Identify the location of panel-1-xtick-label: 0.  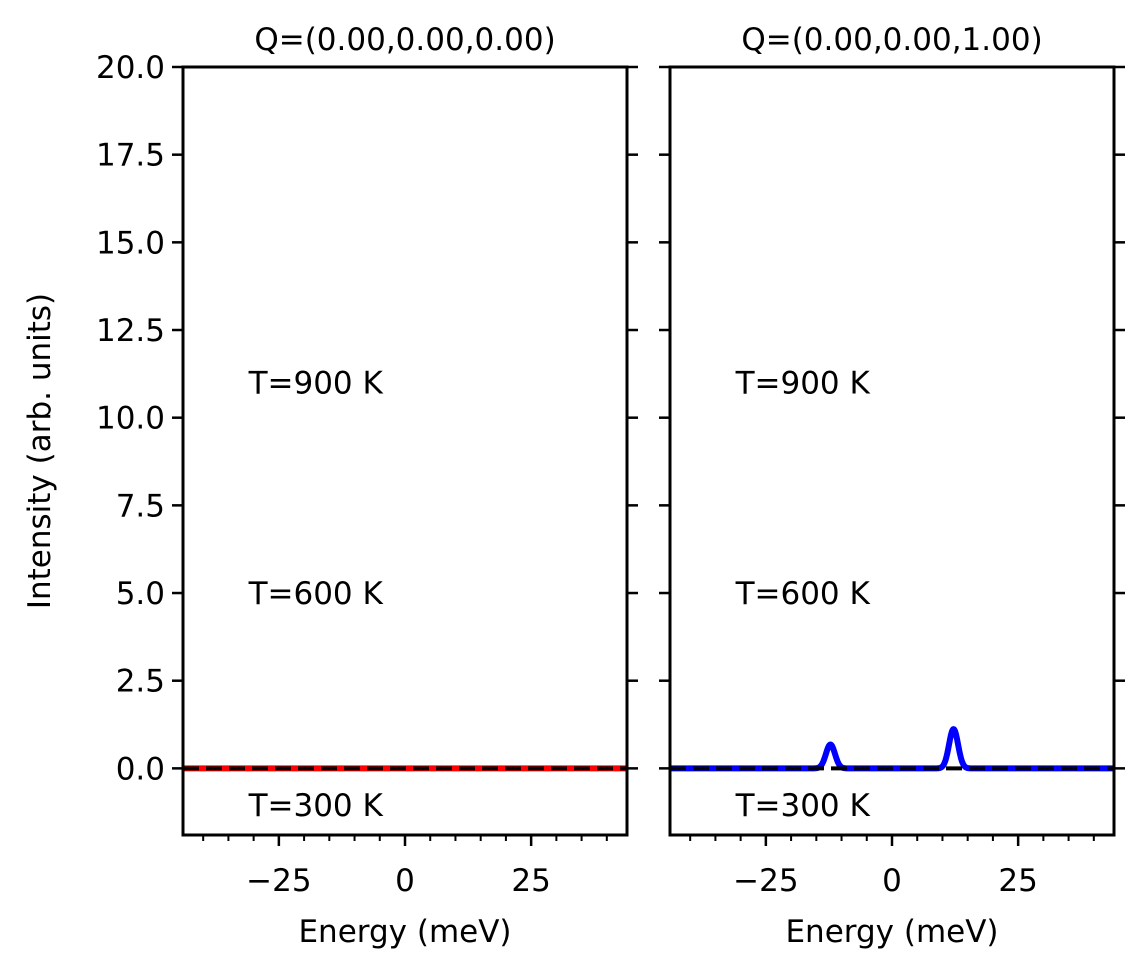
(405, 881).